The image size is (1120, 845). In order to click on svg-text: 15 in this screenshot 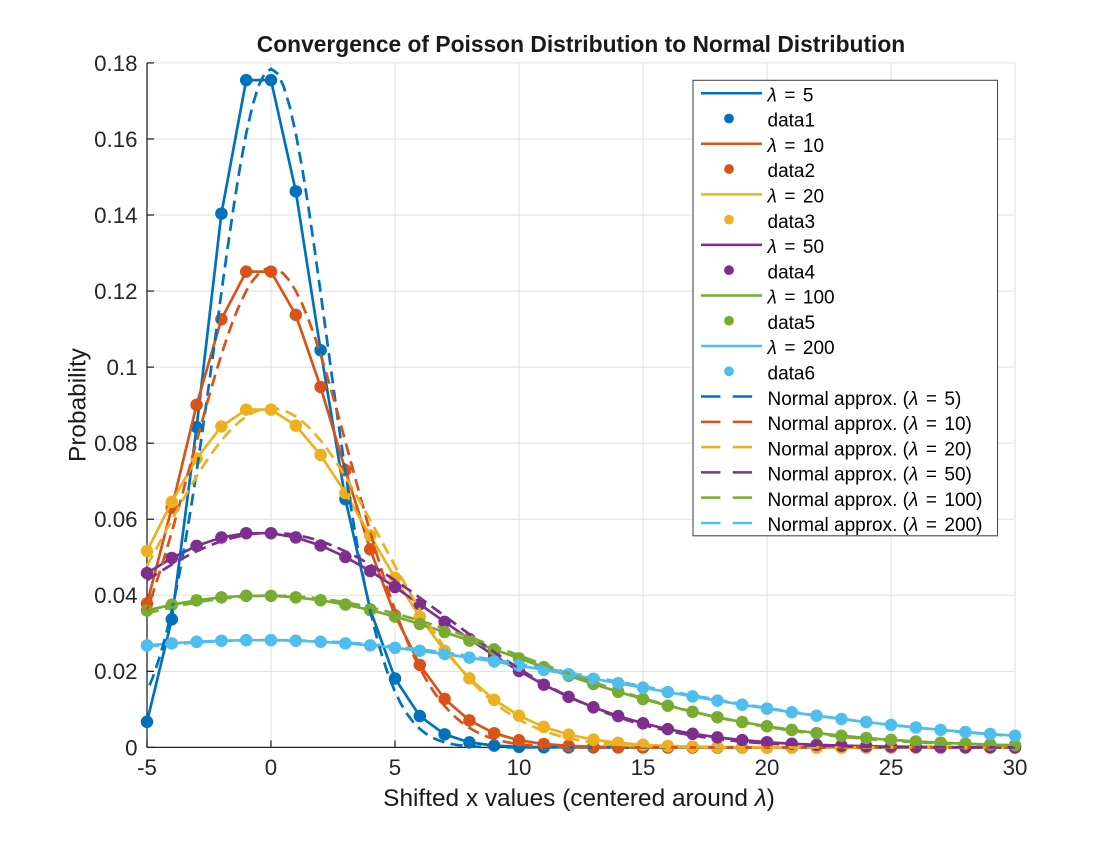, I will do `click(643, 767)`.